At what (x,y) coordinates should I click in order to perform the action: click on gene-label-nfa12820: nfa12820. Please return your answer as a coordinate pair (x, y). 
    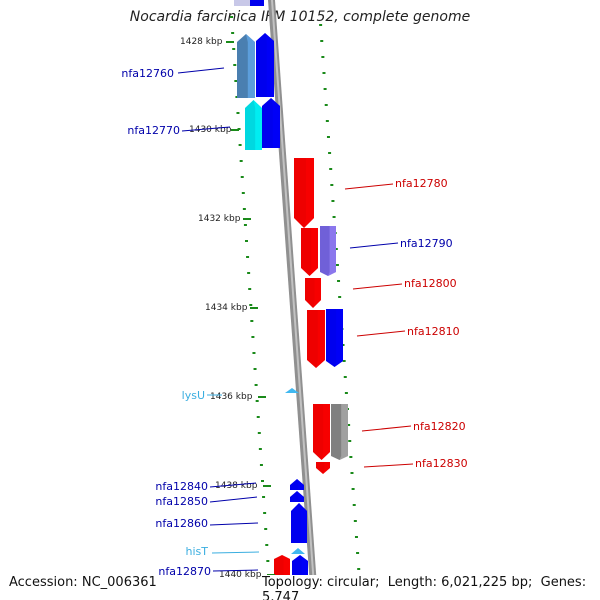
    Looking at the image, I should click on (439, 426).